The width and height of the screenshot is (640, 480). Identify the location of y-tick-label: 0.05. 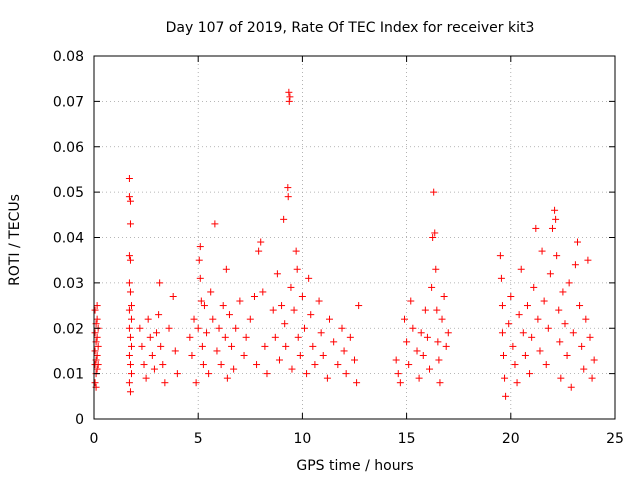
(68, 193).